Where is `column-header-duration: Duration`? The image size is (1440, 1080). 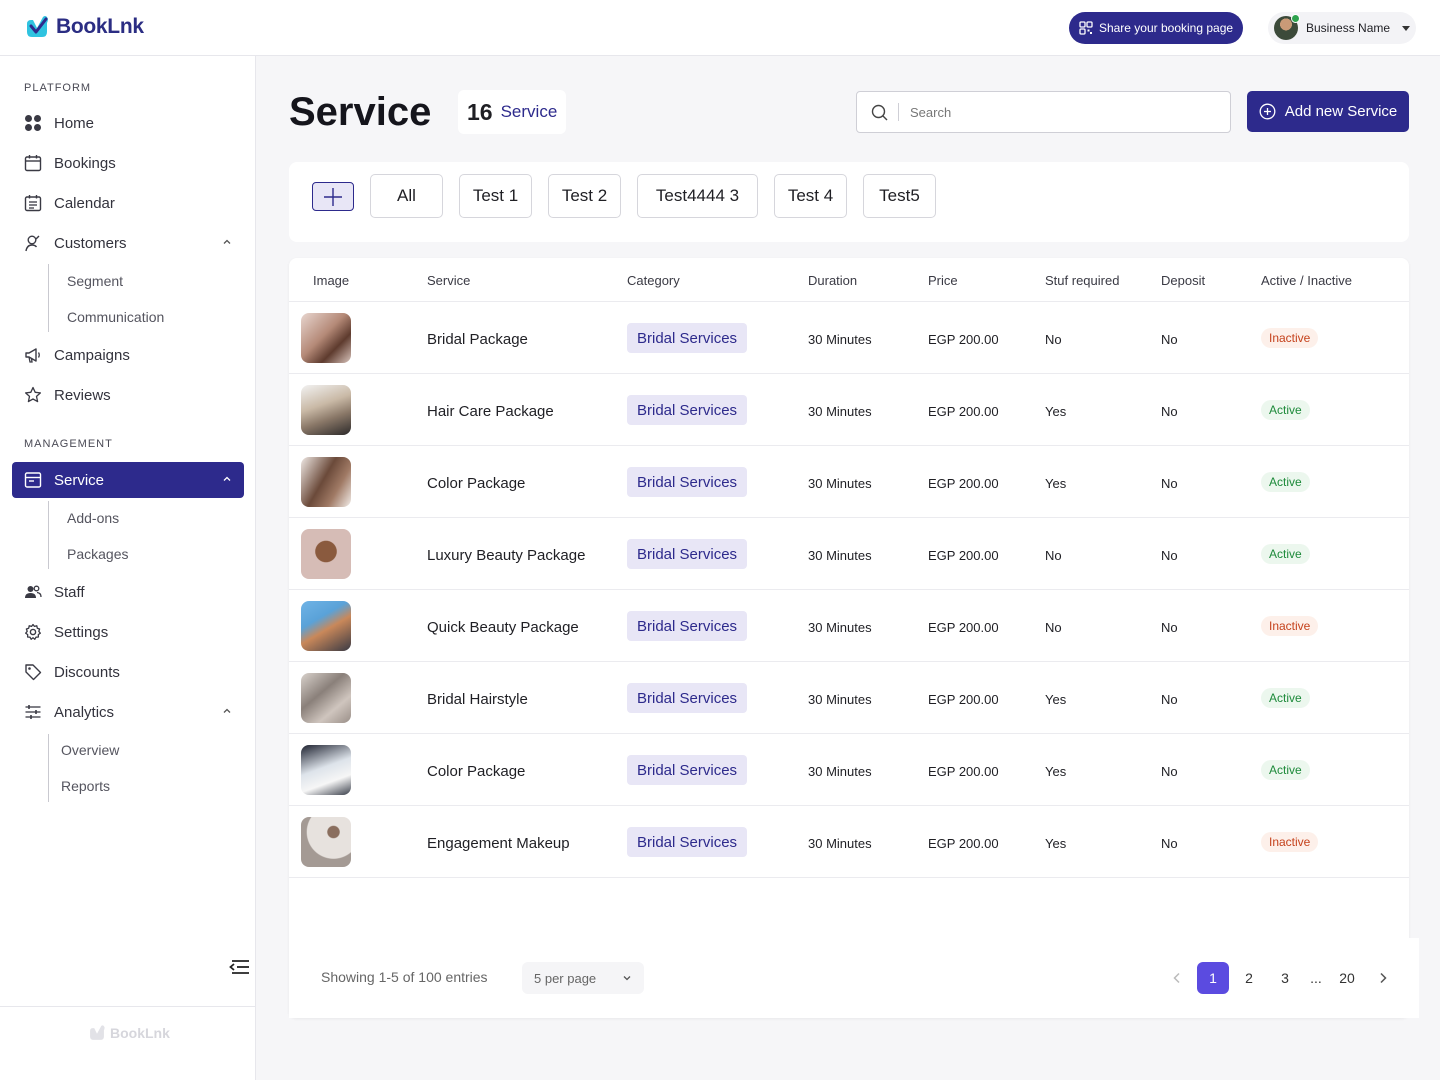
column-header-duration: Duration is located at coordinates (833, 280).